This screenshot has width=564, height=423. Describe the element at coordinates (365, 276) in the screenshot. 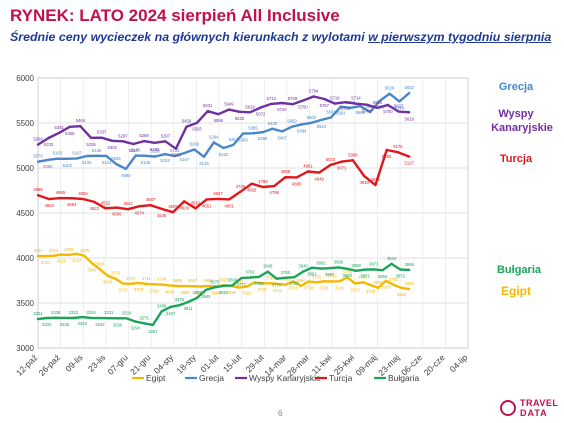

I see `data-label: 3871` at that location.